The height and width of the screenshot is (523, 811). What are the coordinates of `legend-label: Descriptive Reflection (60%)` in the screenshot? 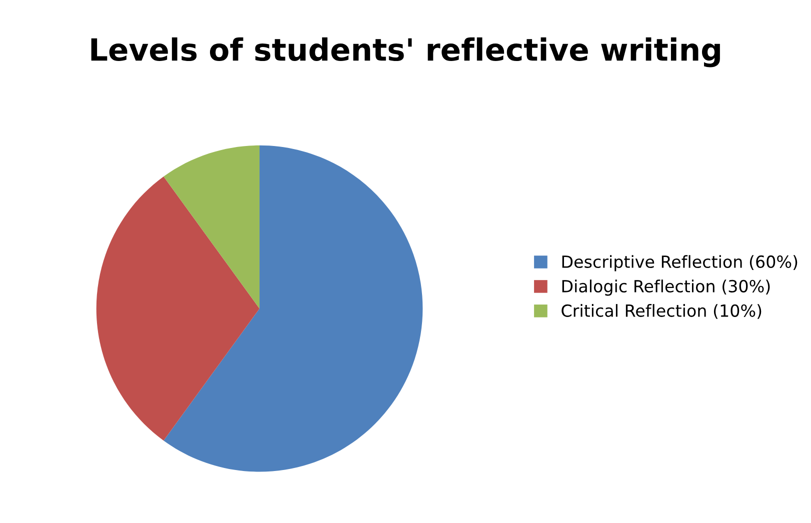 It's located at (680, 263).